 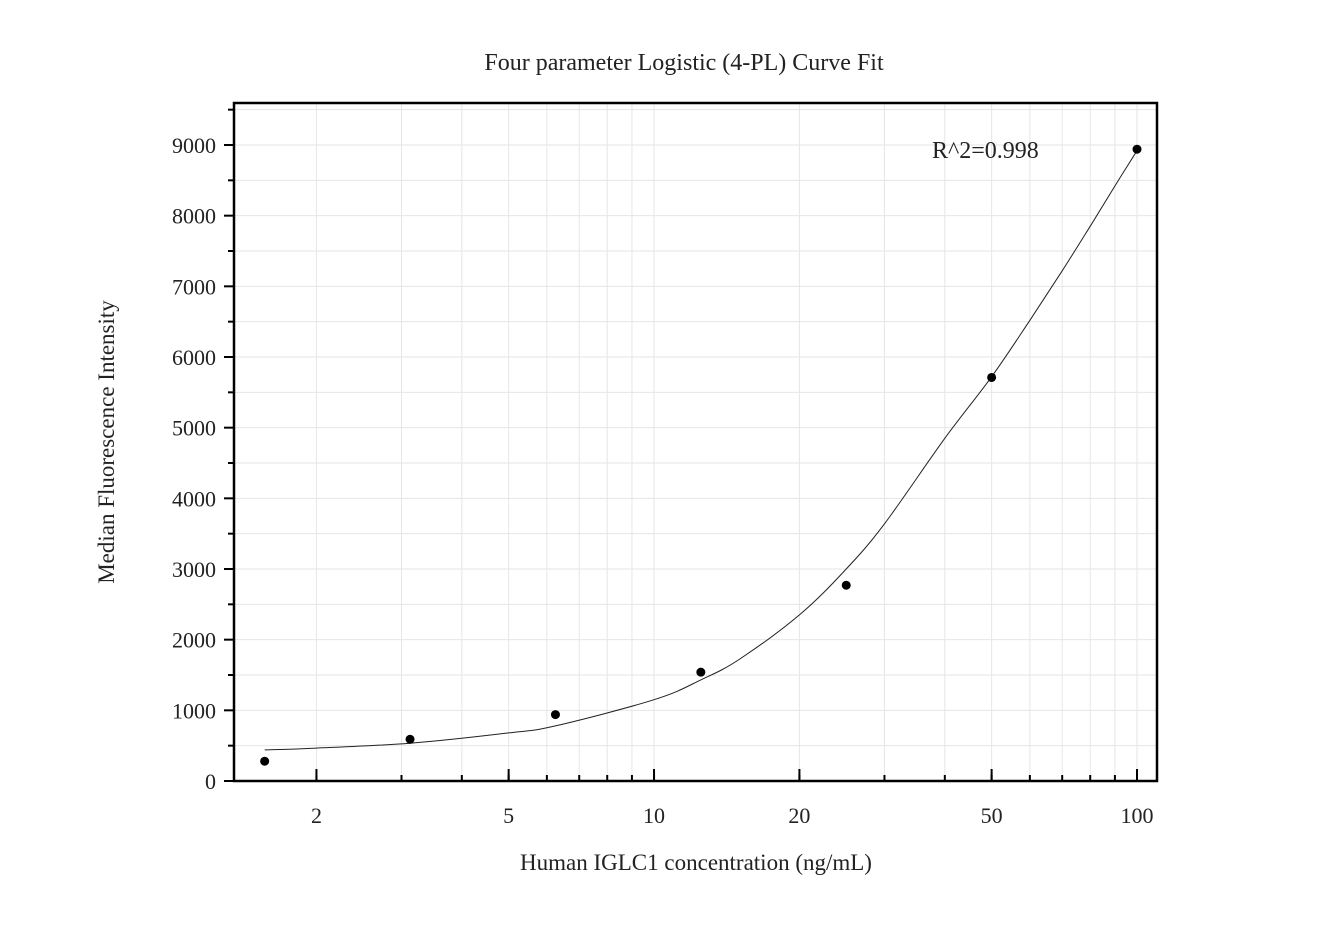 I want to click on x-tick-label: 2, so click(x=316, y=815).